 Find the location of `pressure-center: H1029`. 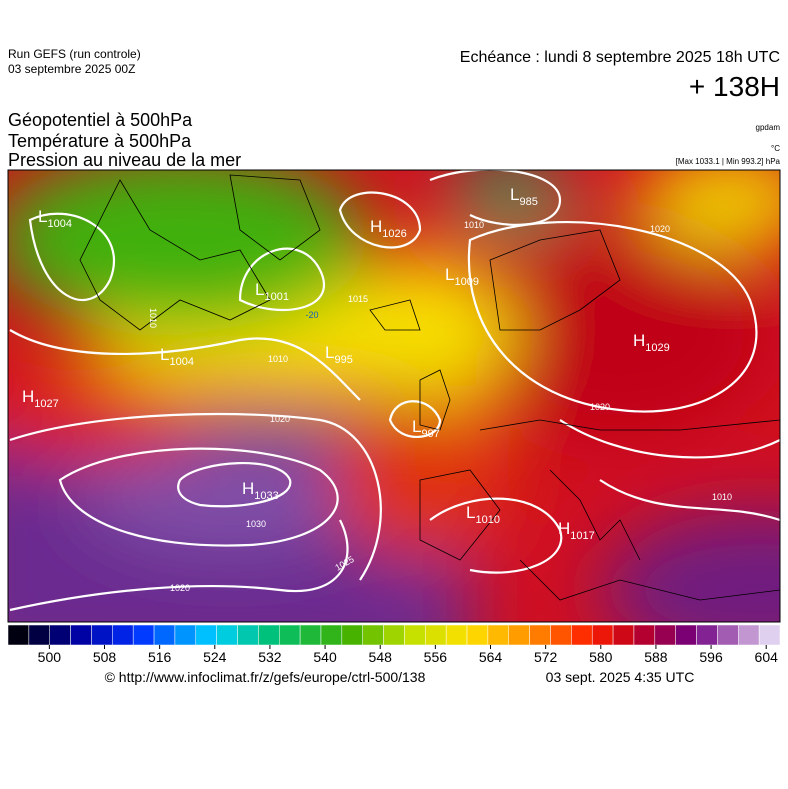

pressure-center: H1029 is located at coordinates (651, 342).